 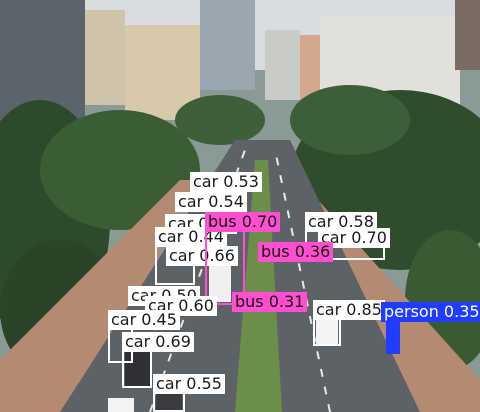 What do you see at coordinates (430, 328) in the screenshot?
I see `detection-person: person 0.35` at bounding box center [430, 328].